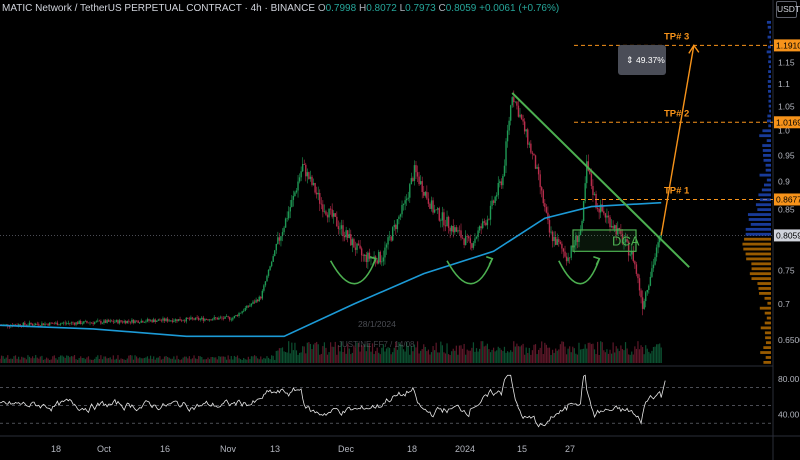 This screenshot has height=460, width=800. I want to click on projection-arrow-line, so click(677, 140).